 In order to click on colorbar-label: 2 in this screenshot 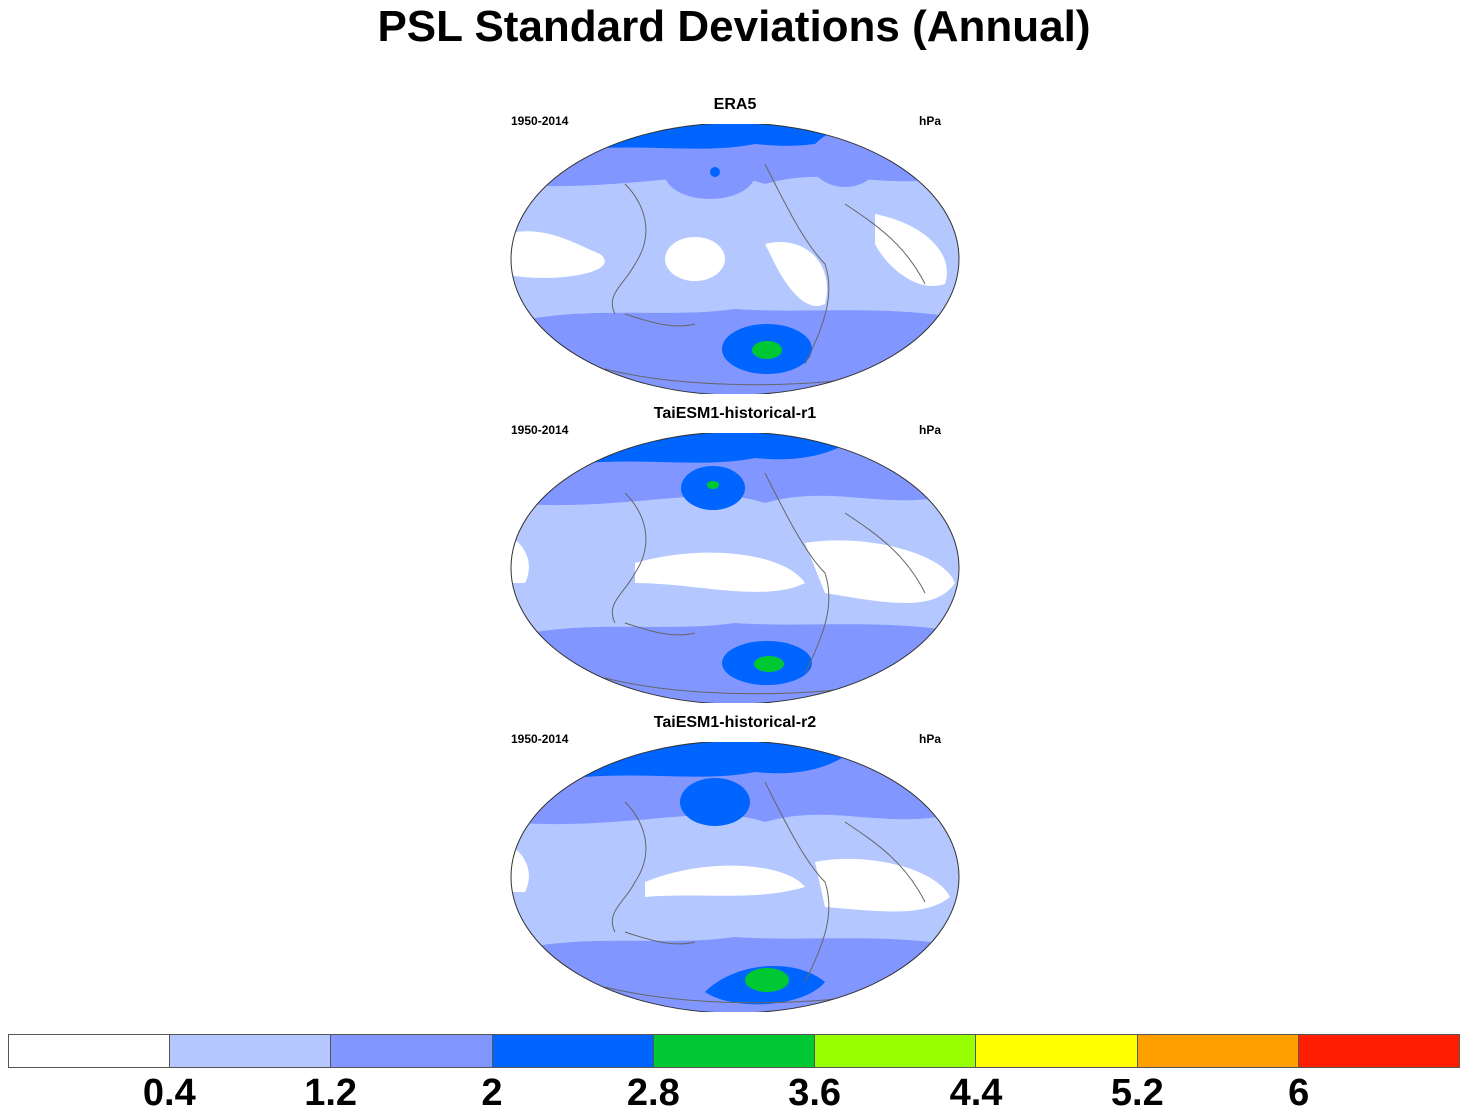, I will do `click(492, 1093)`.